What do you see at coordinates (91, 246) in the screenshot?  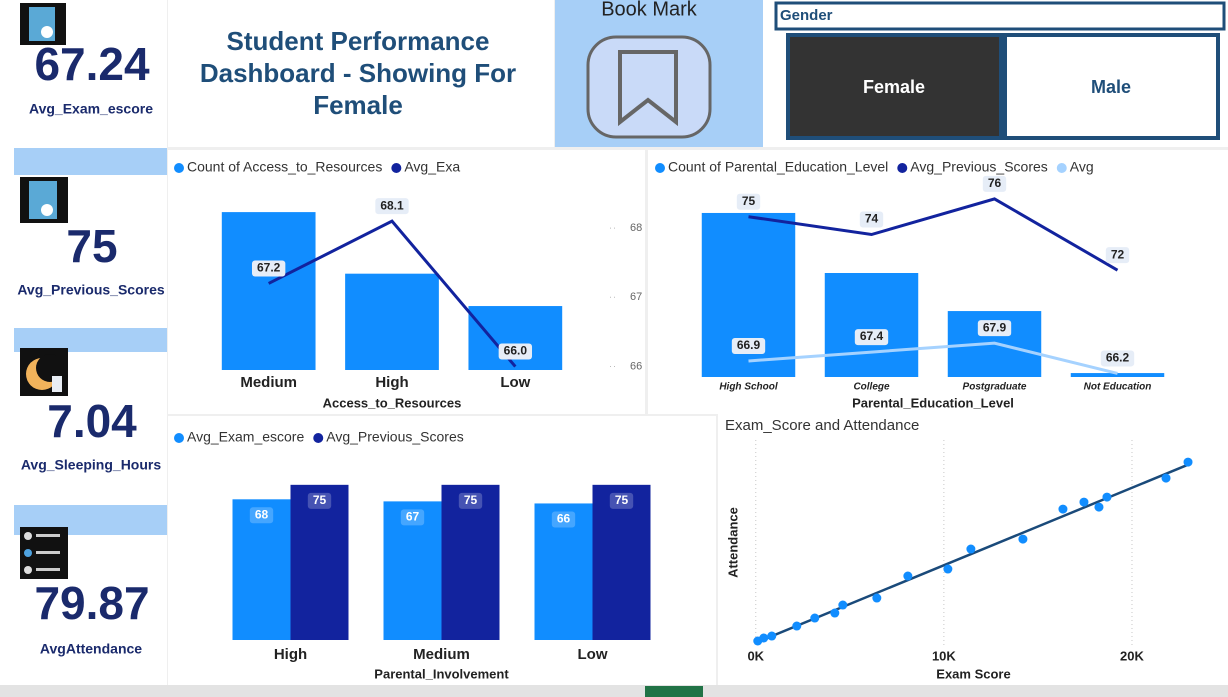 I see `kpi-value: 75` at bounding box center [91, 246].